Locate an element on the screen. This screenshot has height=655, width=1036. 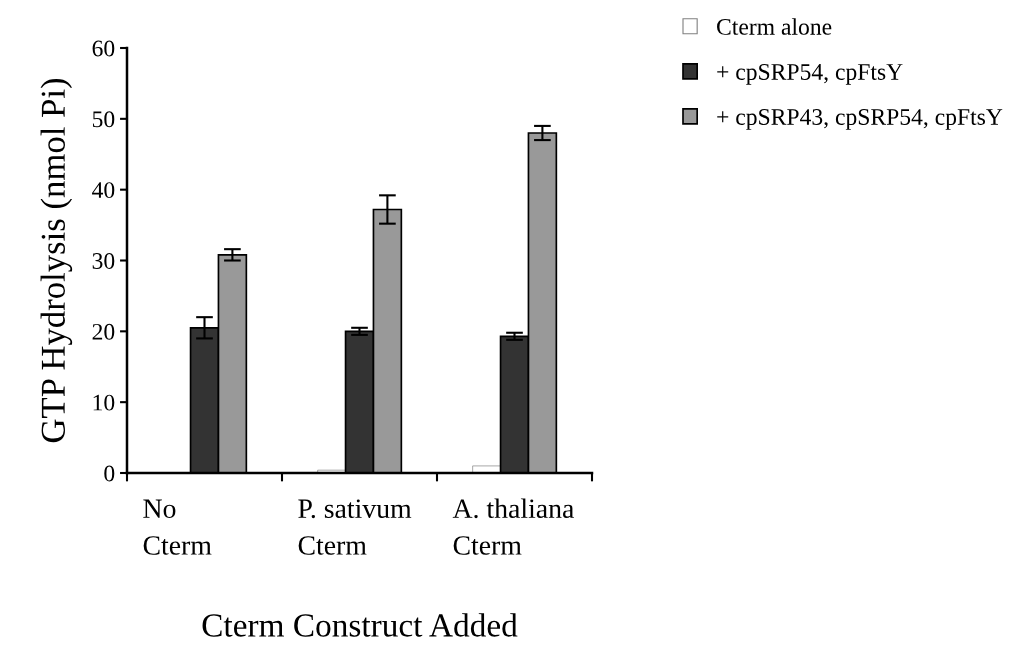
x-axis-title: Cterm Construct Added is located at coordinates (360, 625).